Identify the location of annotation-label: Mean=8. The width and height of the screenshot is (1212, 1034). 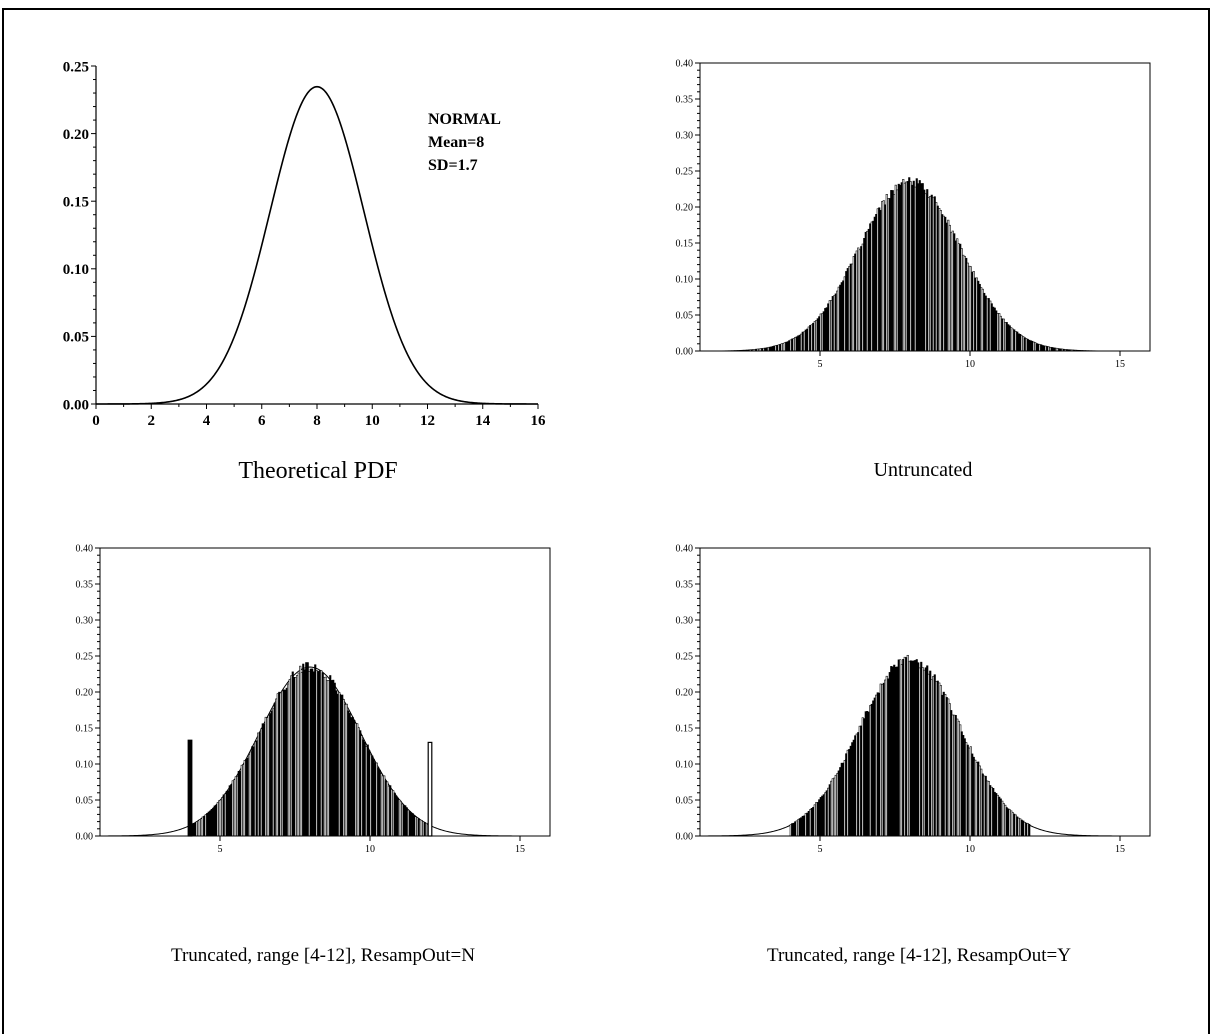
(456, 142).